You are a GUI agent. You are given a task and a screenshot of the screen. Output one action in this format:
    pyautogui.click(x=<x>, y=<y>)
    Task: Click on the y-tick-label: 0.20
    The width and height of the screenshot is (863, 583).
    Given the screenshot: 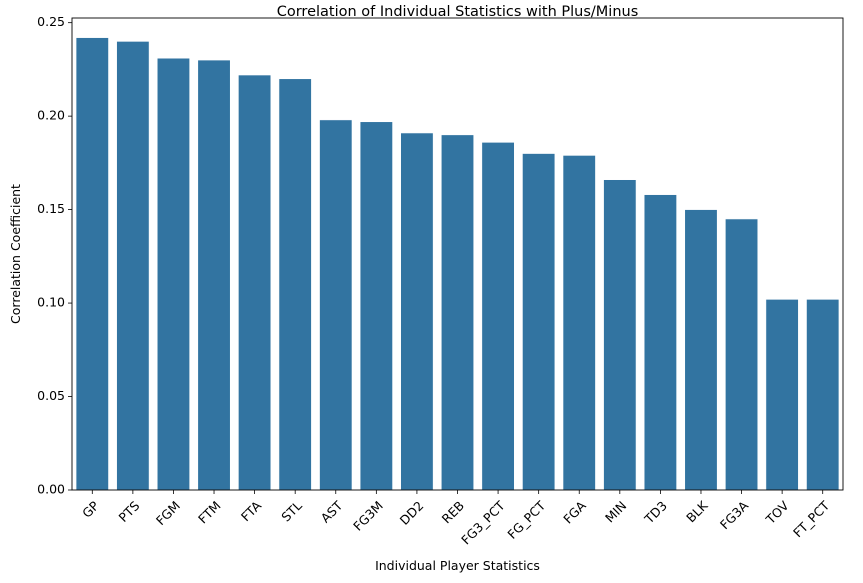 What is the action you would take?
    pyautogui.click(x=51, y=115)
    